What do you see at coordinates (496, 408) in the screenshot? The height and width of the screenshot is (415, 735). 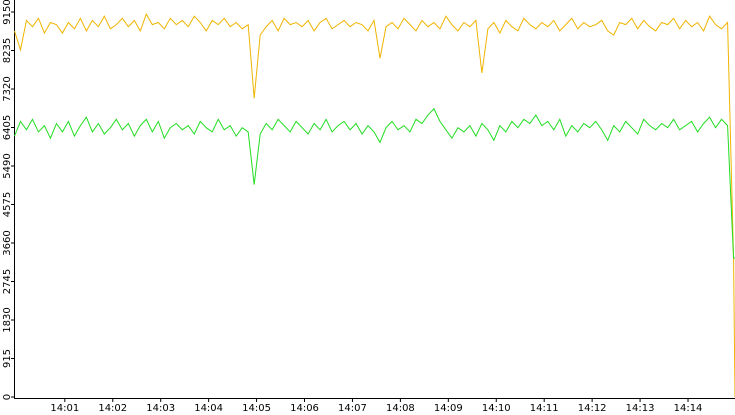 I see `x-tick-label: 14:10` at bounding box center [496, 408].